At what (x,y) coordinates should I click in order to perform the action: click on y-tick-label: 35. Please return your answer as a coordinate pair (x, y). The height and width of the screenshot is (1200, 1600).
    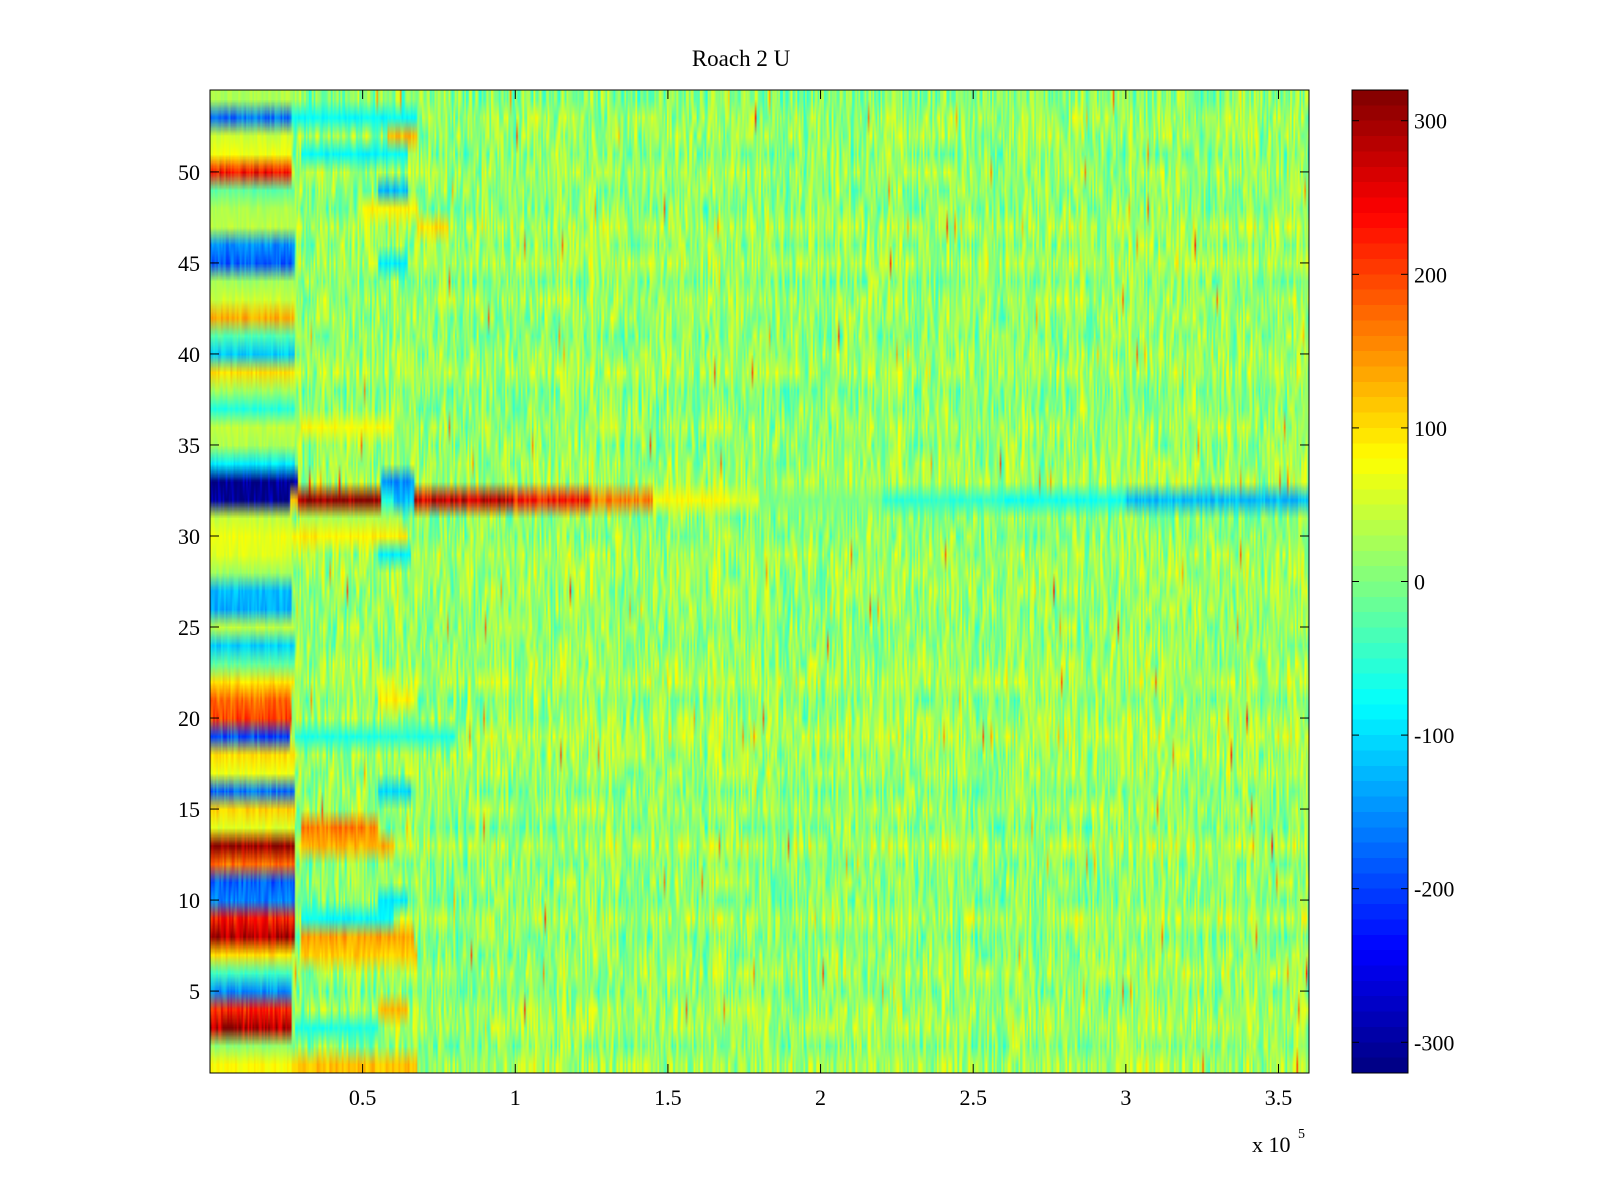
    Looking at the image, I should click on (189, 445).